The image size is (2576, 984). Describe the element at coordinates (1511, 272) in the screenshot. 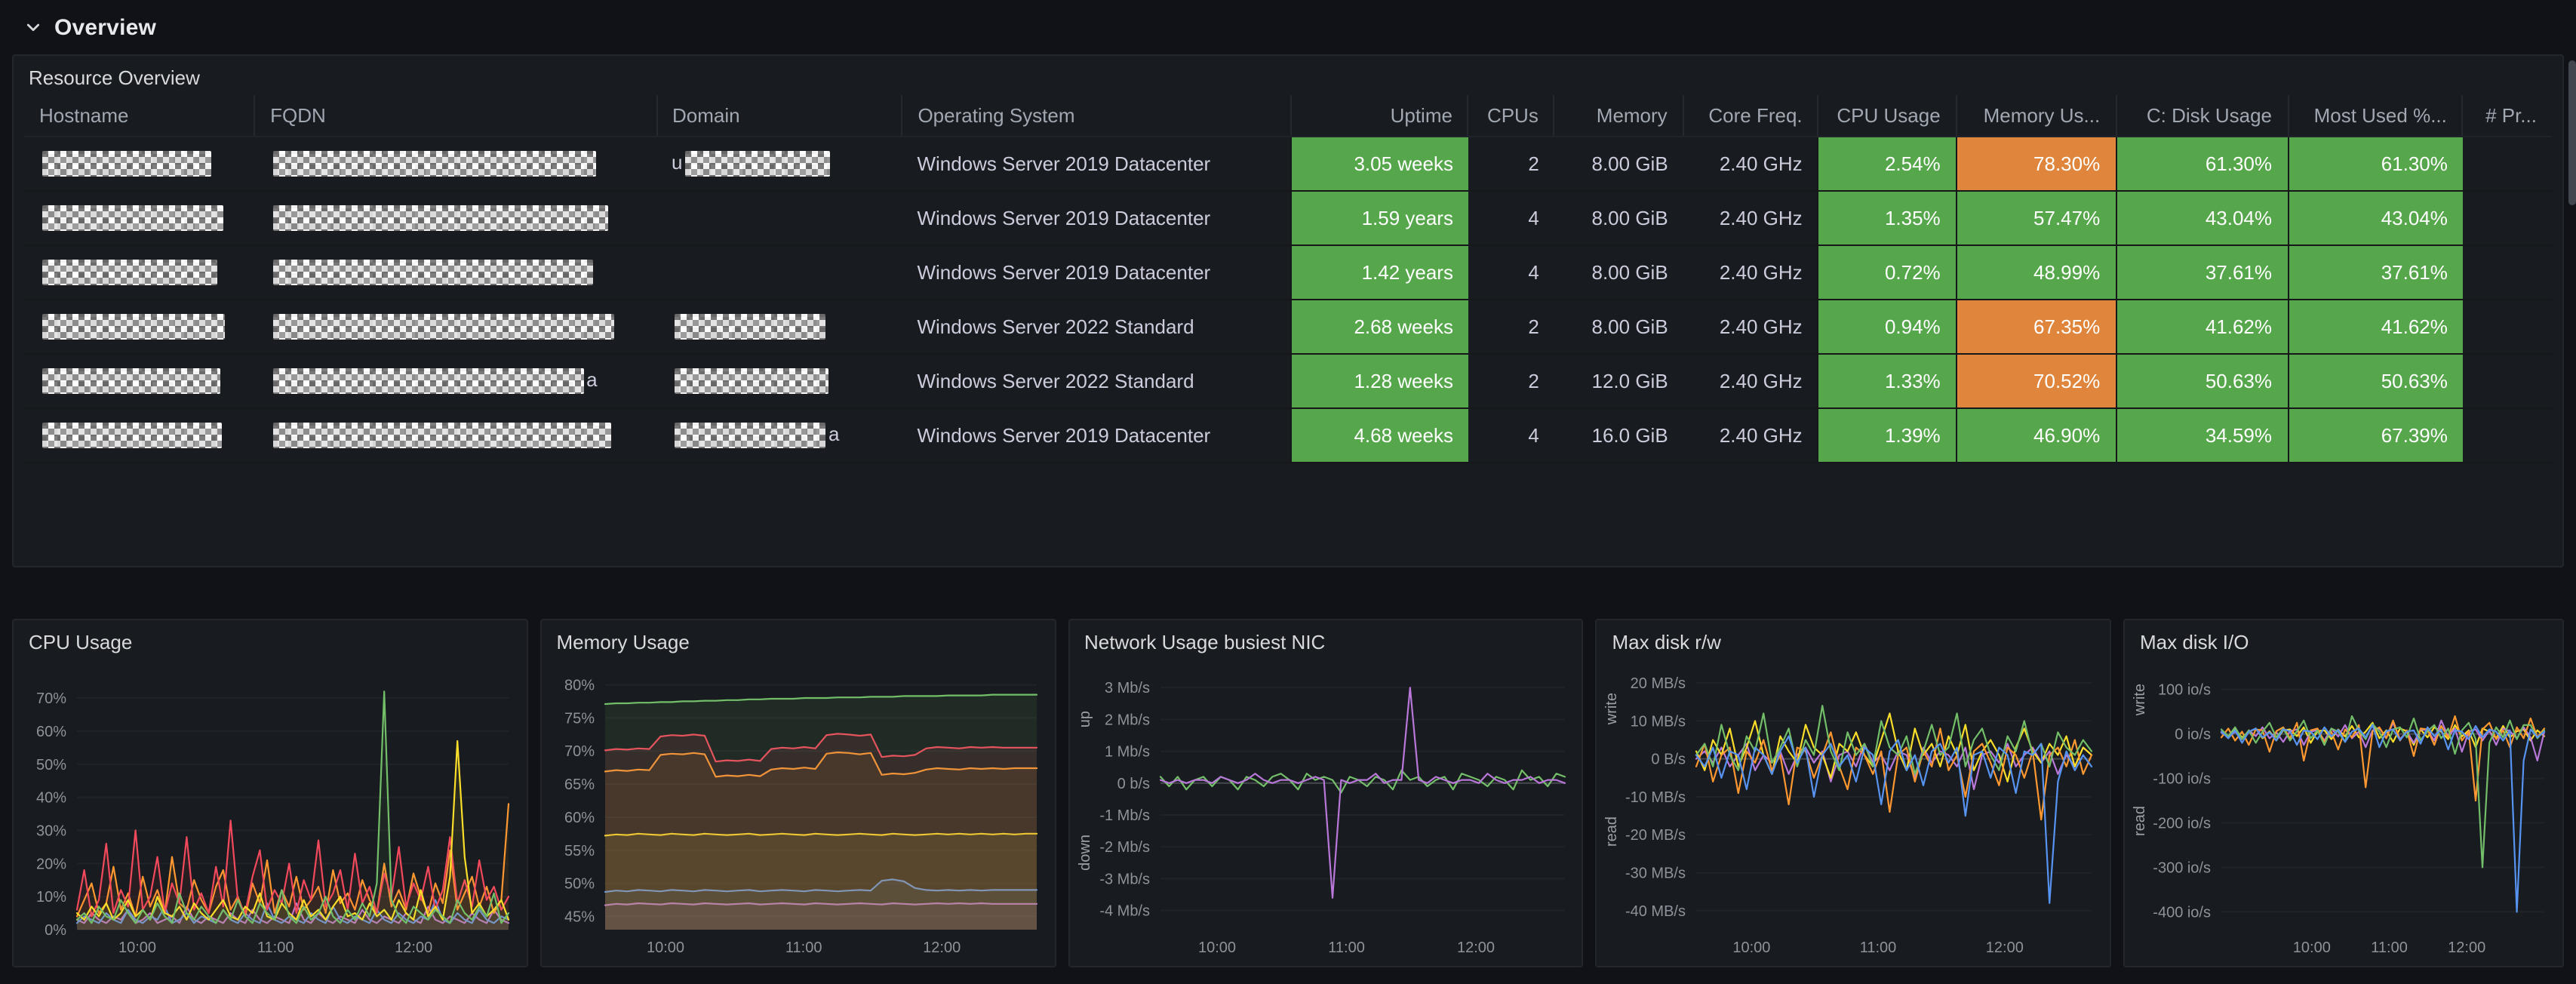

I see `cpus-cell: 4` at that location.